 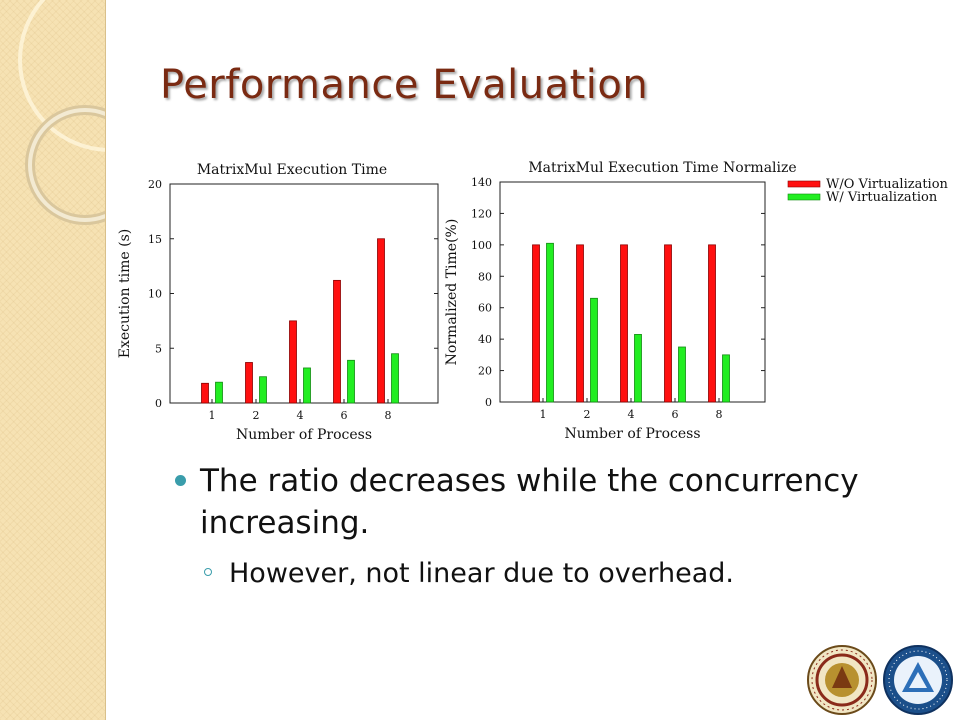 What do you see at coordinates (632, 292) in the screenshot?
I see `plot-frame` at bounding box center [632, 292].